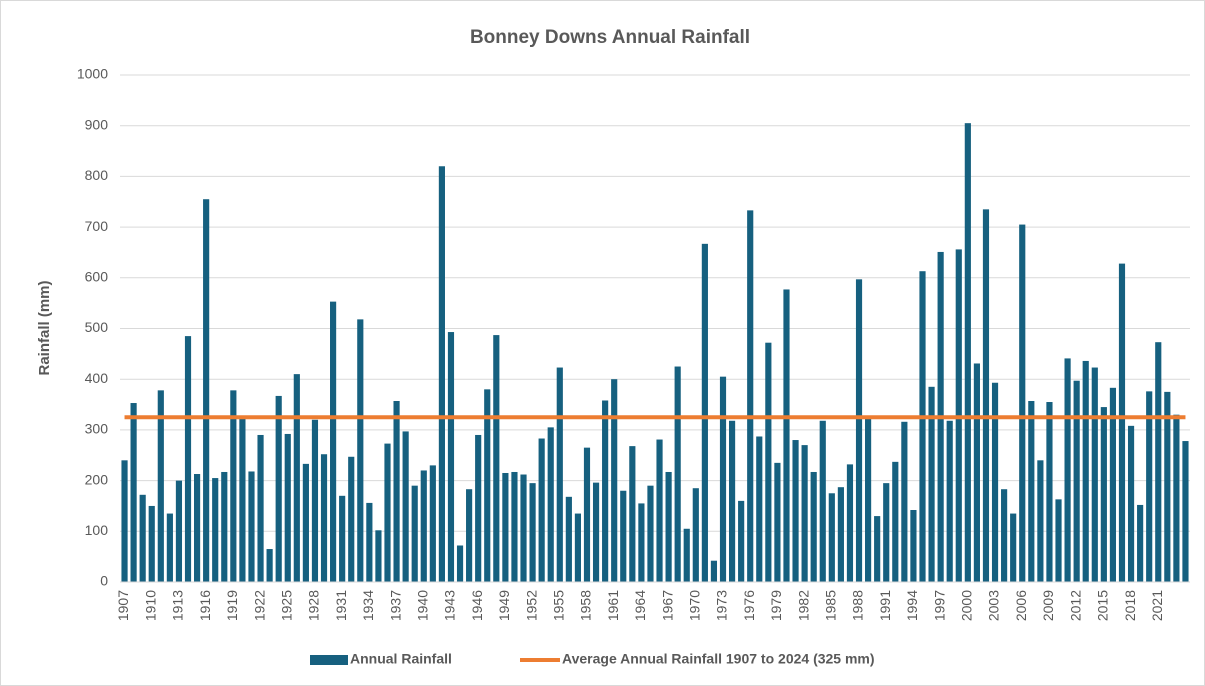 The height and width of the screenshot is (686, 1205). I want to click on x-tick-label: 2003, so click(994, 605).